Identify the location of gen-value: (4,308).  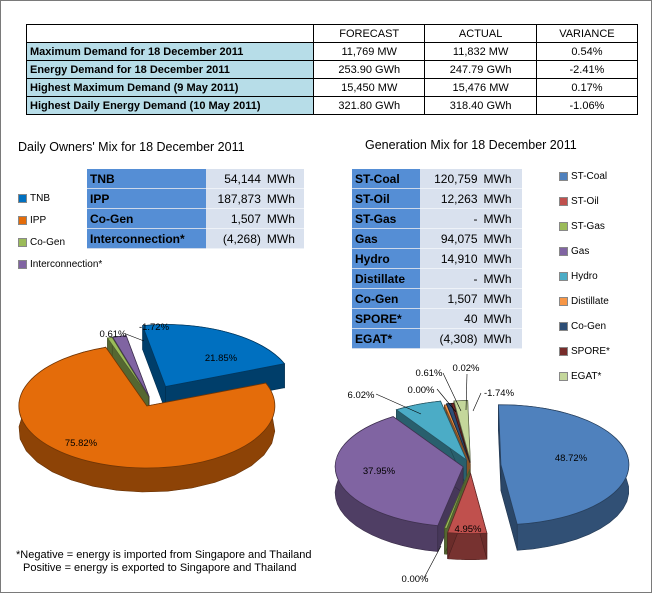
(450, 338).